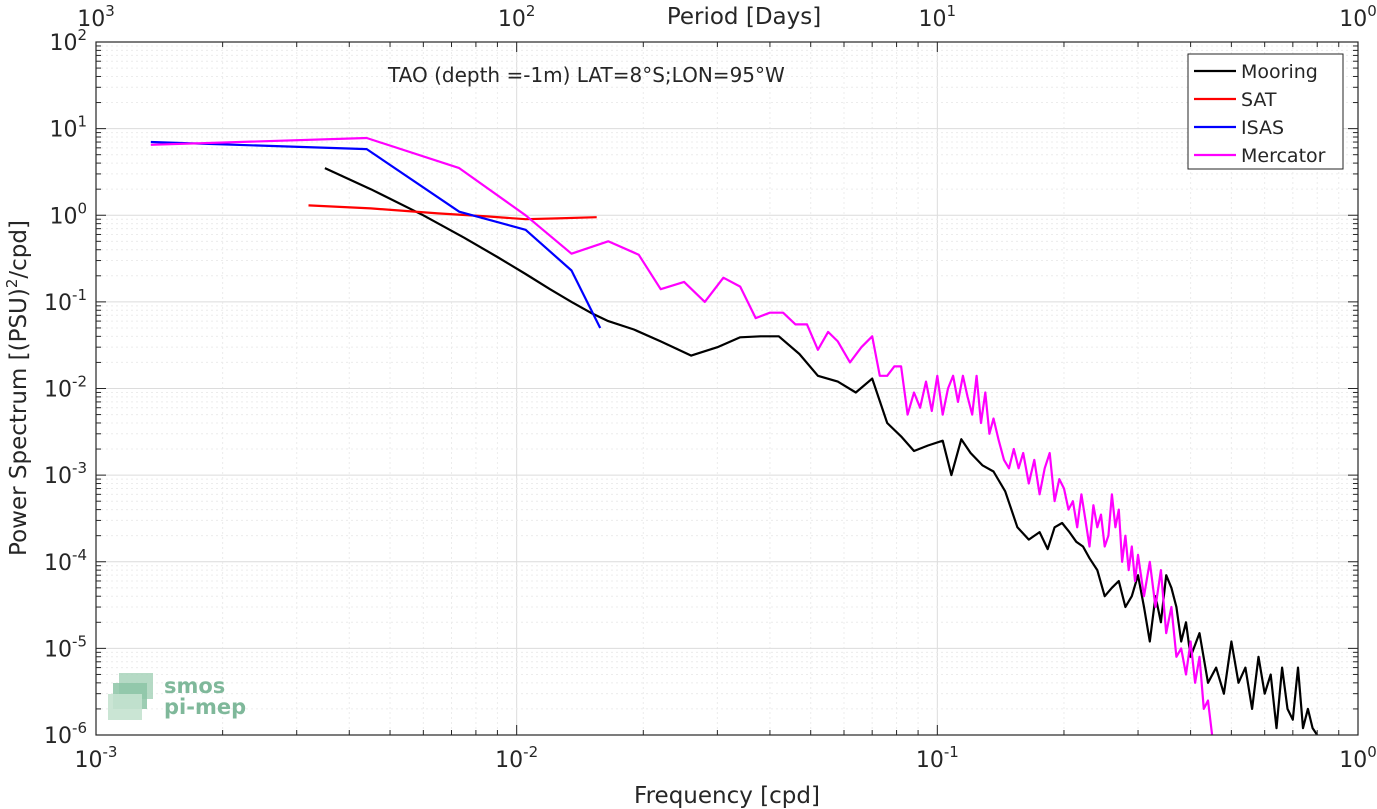 The width and height of the screenshot is (1377, 809). What do you see at coordinates (110, 752) in the screenshot?
I see `x-tick-label-exp: -3` at bounding box center [110, 752].